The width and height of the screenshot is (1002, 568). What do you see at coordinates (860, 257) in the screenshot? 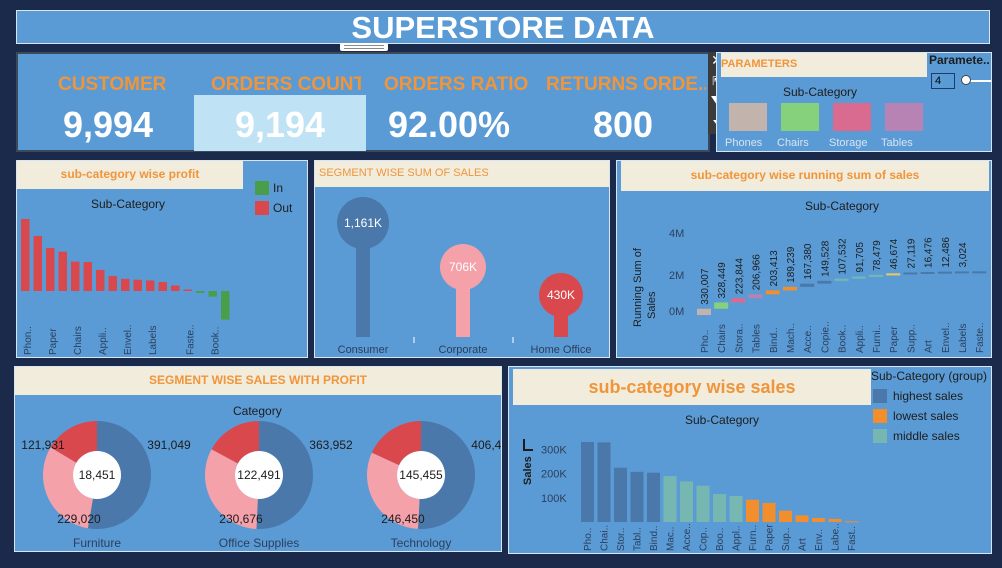
I see `running-data-label: 91,705` at bounding box center [860, 257].